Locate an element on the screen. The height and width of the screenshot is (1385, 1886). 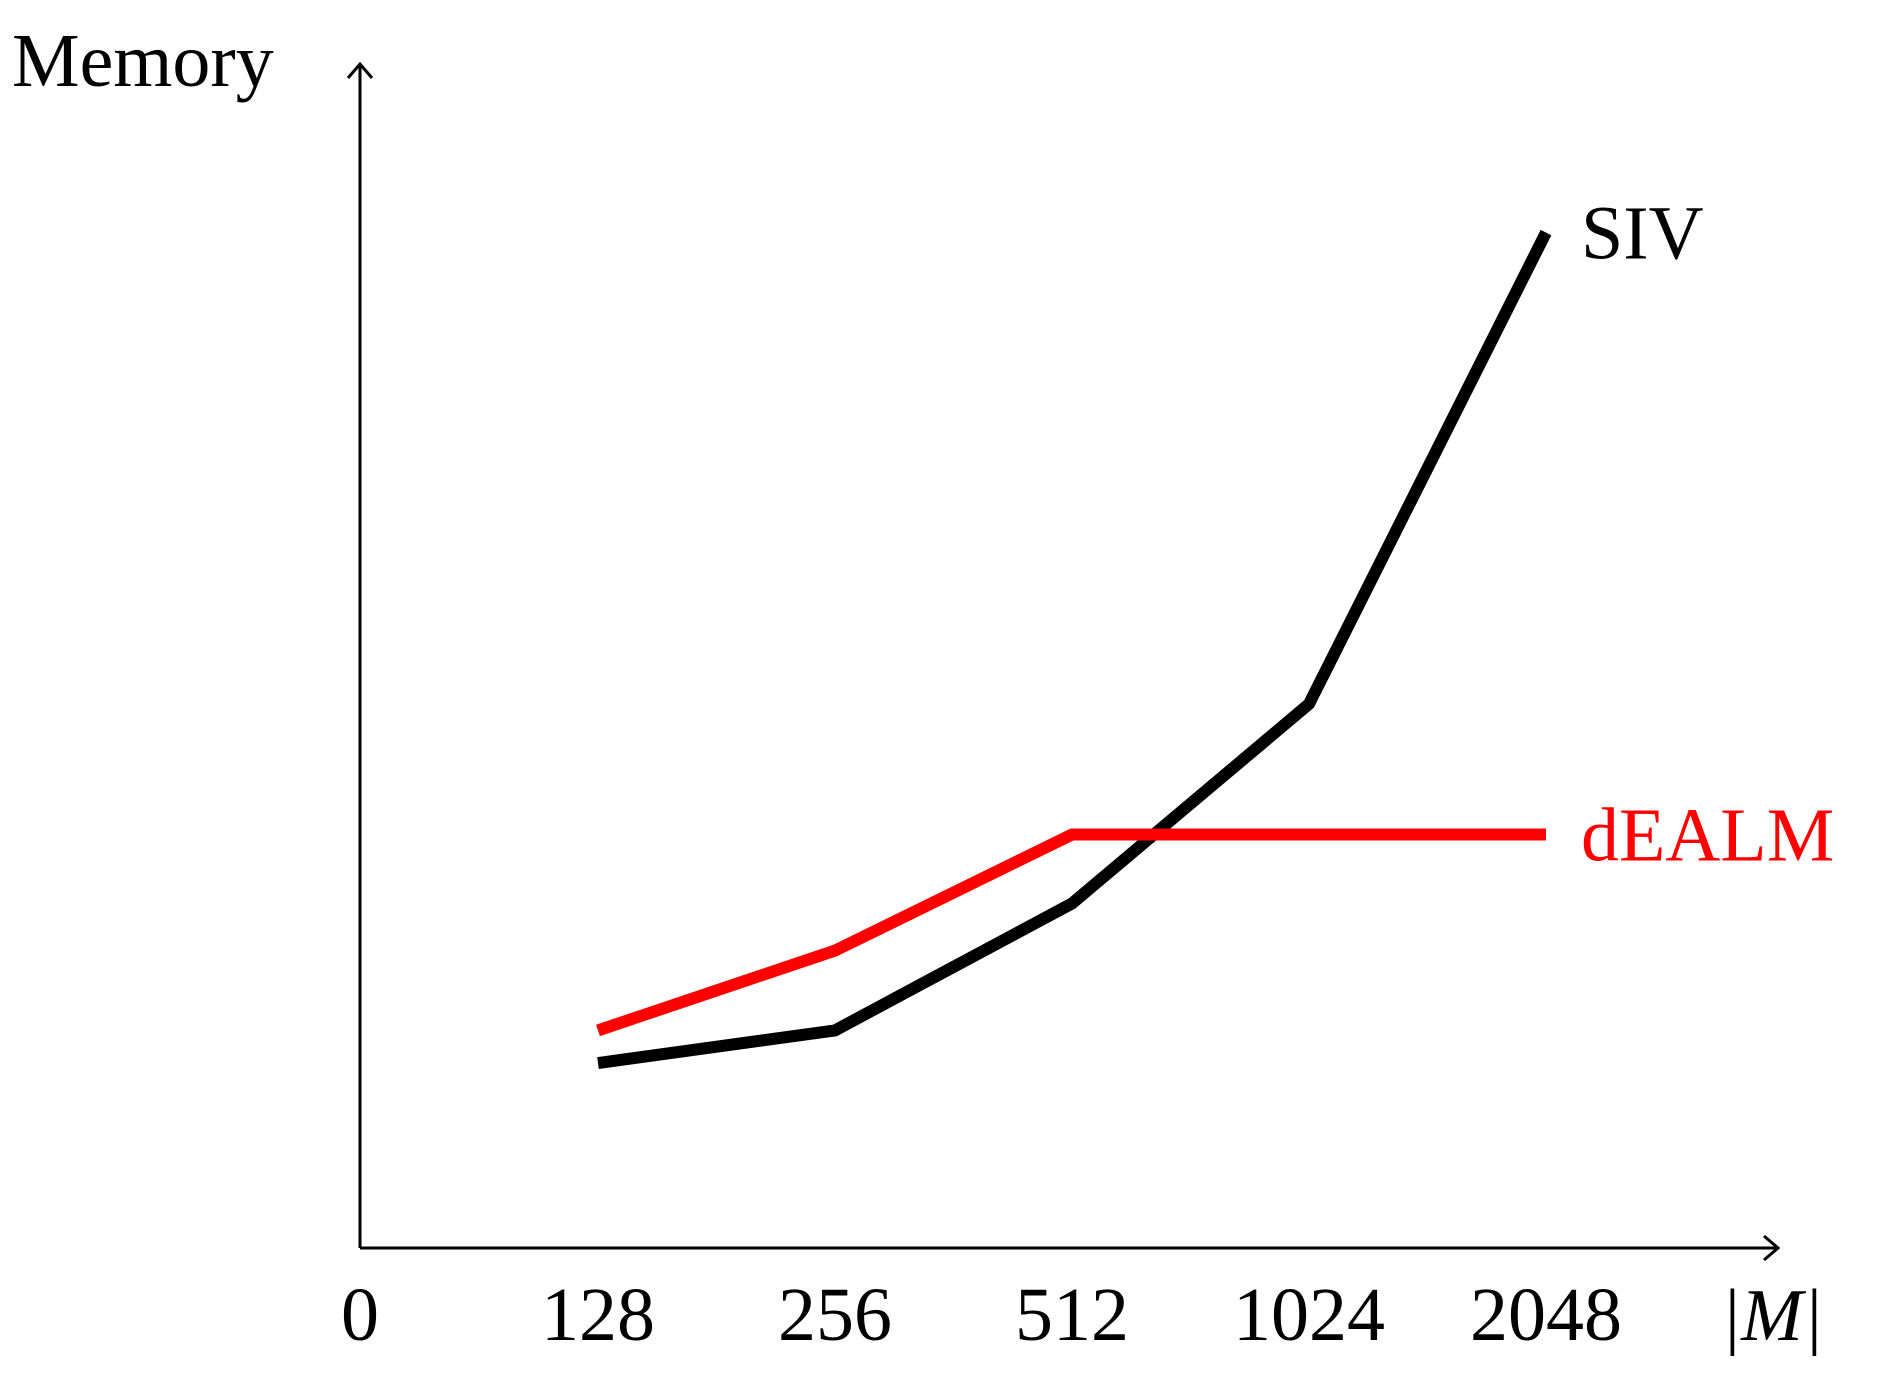
x-tick-label: 2048 is located at coordinates (1546, 1315).